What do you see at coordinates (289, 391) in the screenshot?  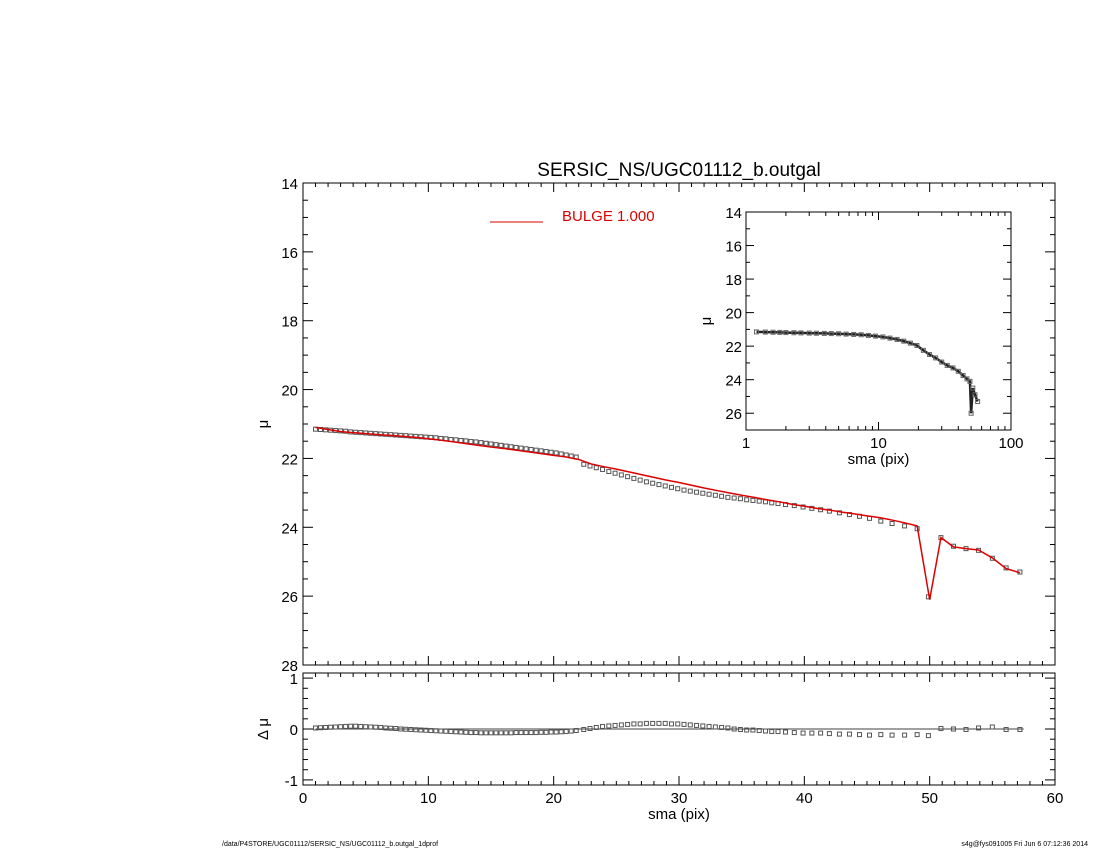 I see `main-y-tick-label: 20` at bounding box center [289, 391].